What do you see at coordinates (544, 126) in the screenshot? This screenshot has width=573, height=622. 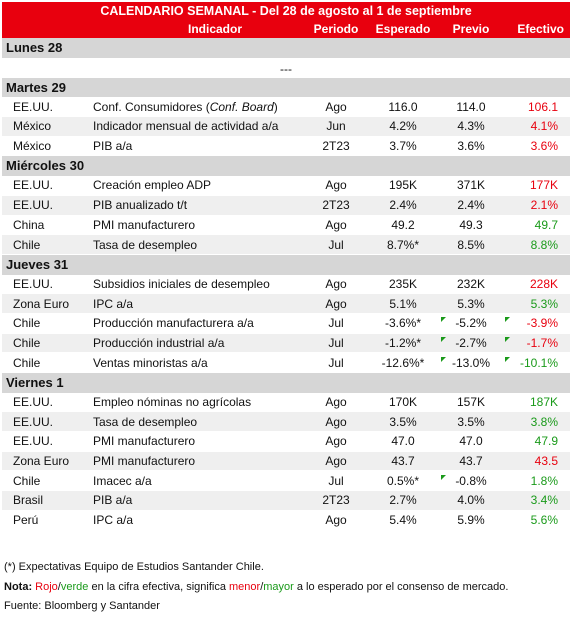 I see `actual-cell: 4.1%` at bounding box center [544, 126].